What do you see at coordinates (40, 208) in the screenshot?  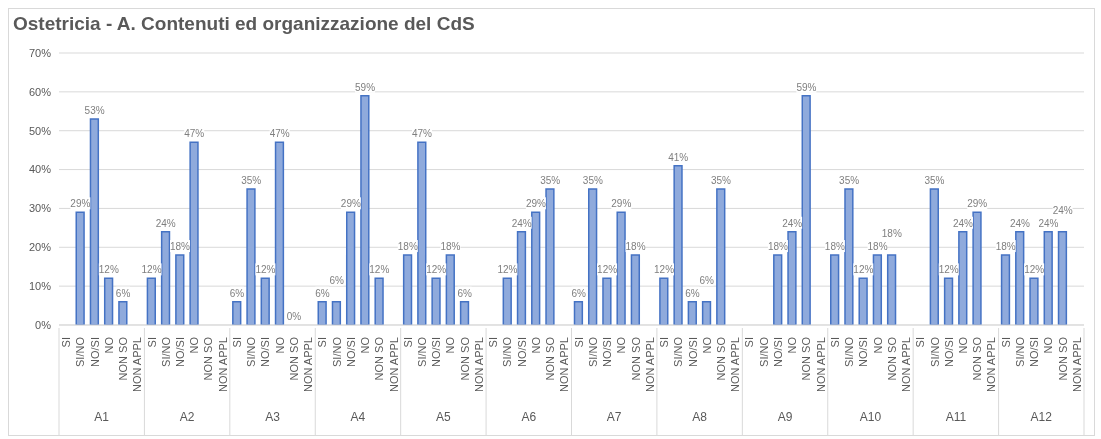 I see `y-tick-label: 30%` at bounding box center [40, 208].